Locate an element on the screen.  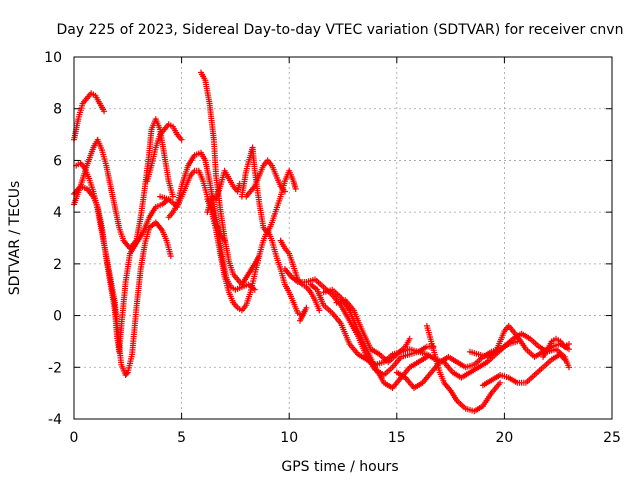
y-tick-label: 8 is located at coordinates (57, 110).